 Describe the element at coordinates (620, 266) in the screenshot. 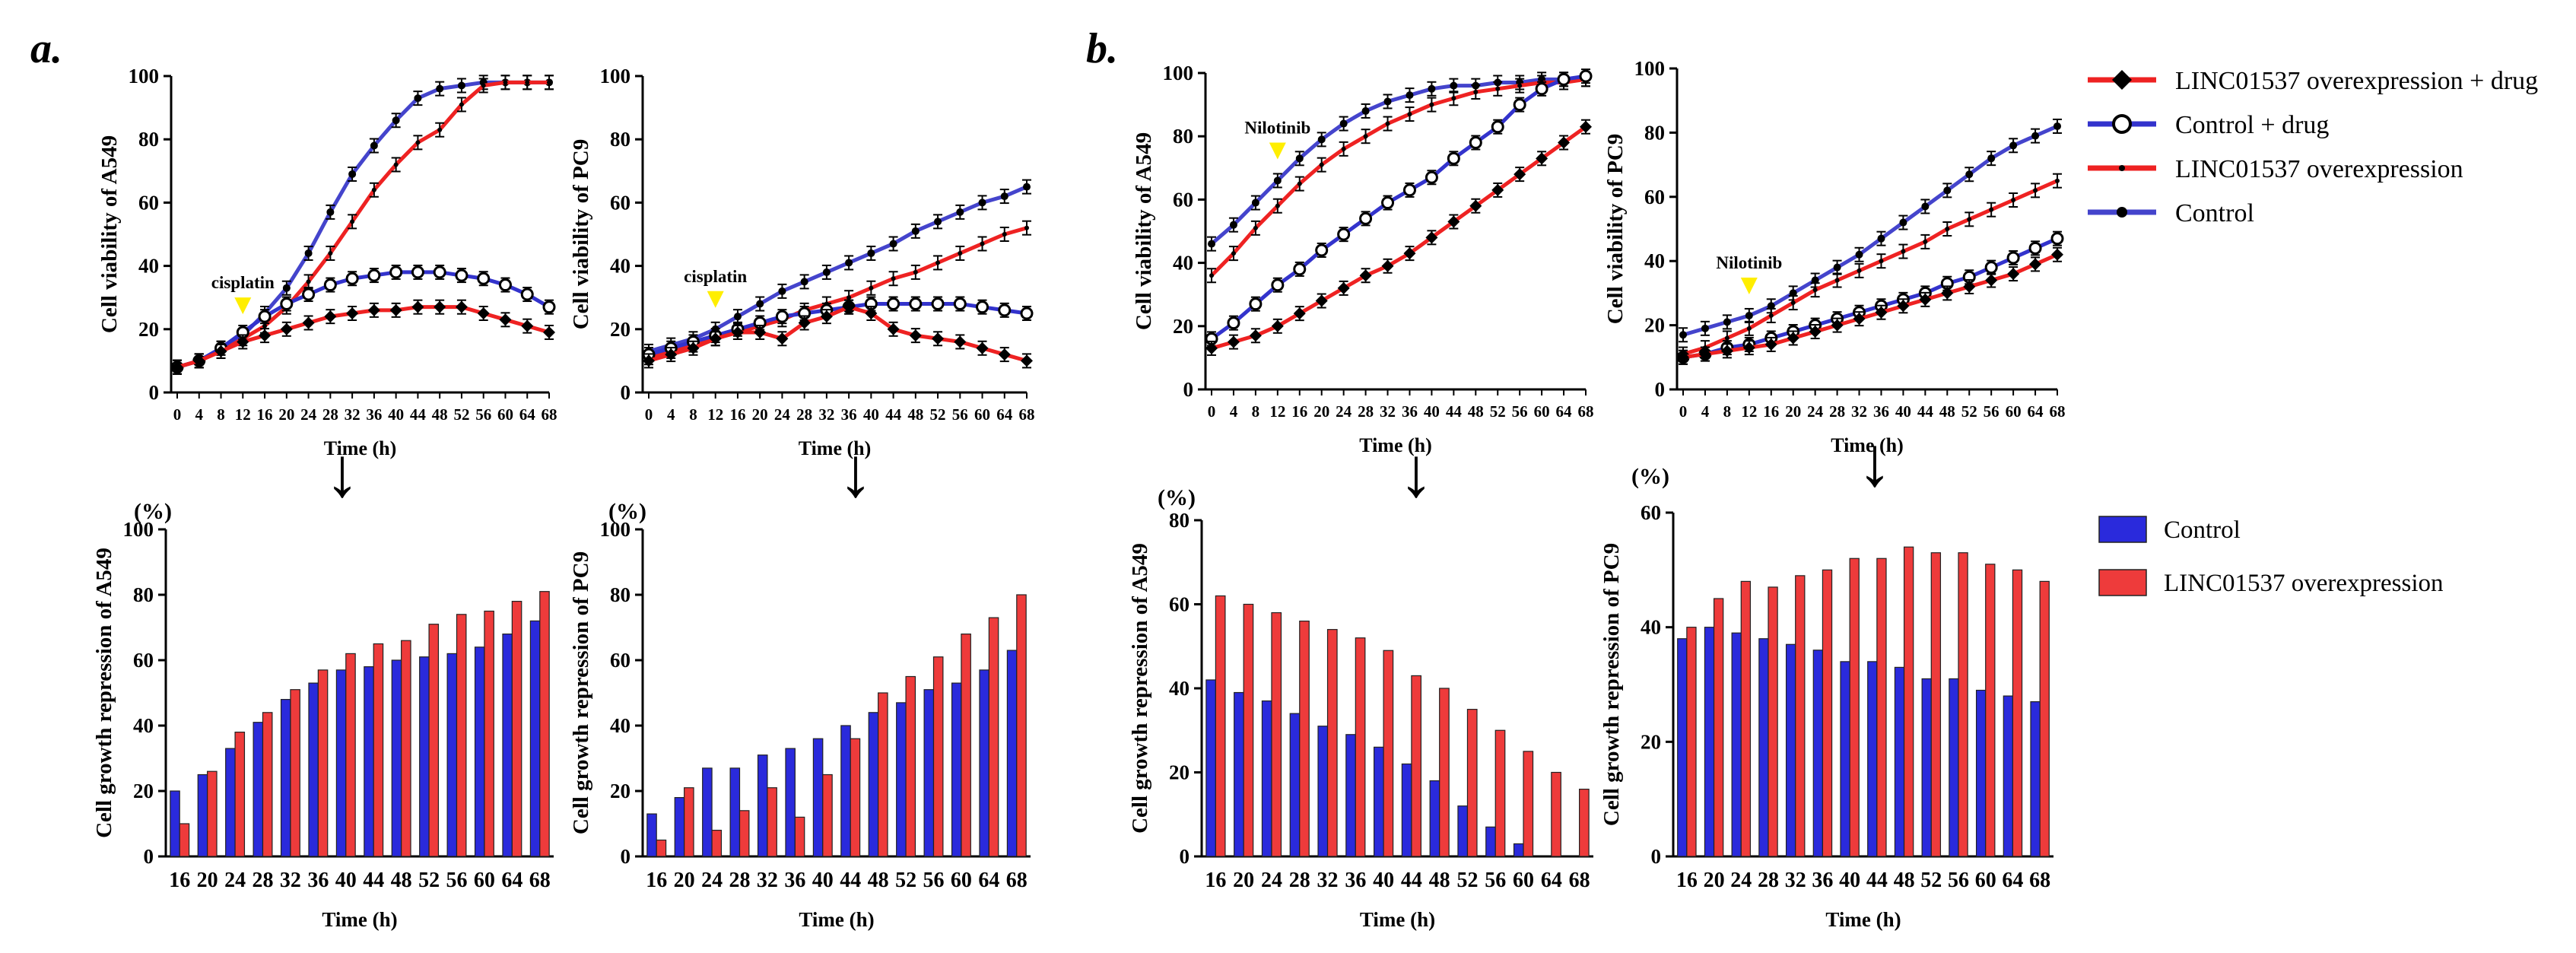

I see `y-tick-label: 40` at that location.